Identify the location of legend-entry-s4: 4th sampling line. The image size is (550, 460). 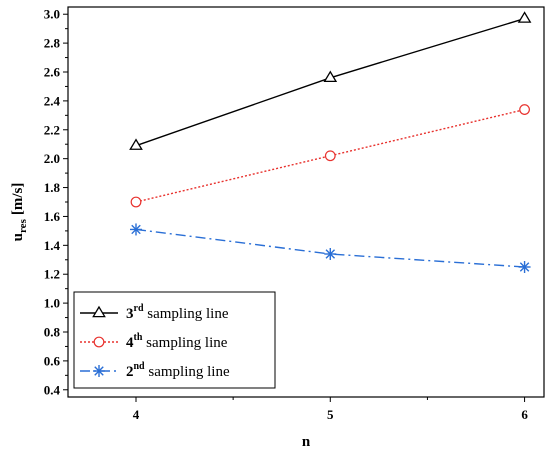
(154, 341).